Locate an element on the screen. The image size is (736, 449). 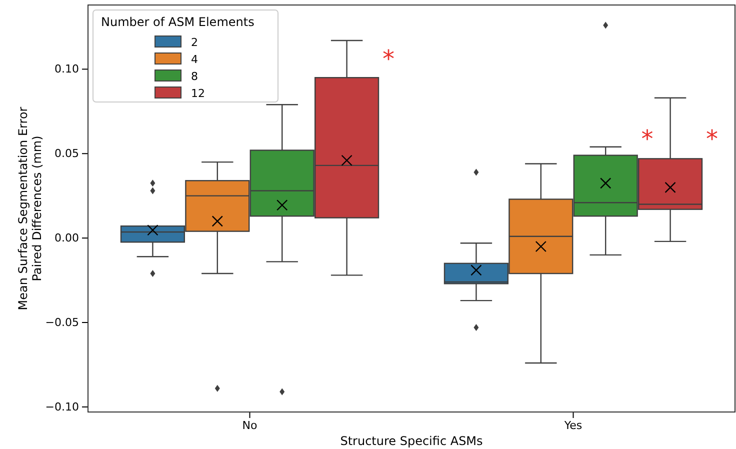
legend-label: 2 is located at coordinates (194, 42).